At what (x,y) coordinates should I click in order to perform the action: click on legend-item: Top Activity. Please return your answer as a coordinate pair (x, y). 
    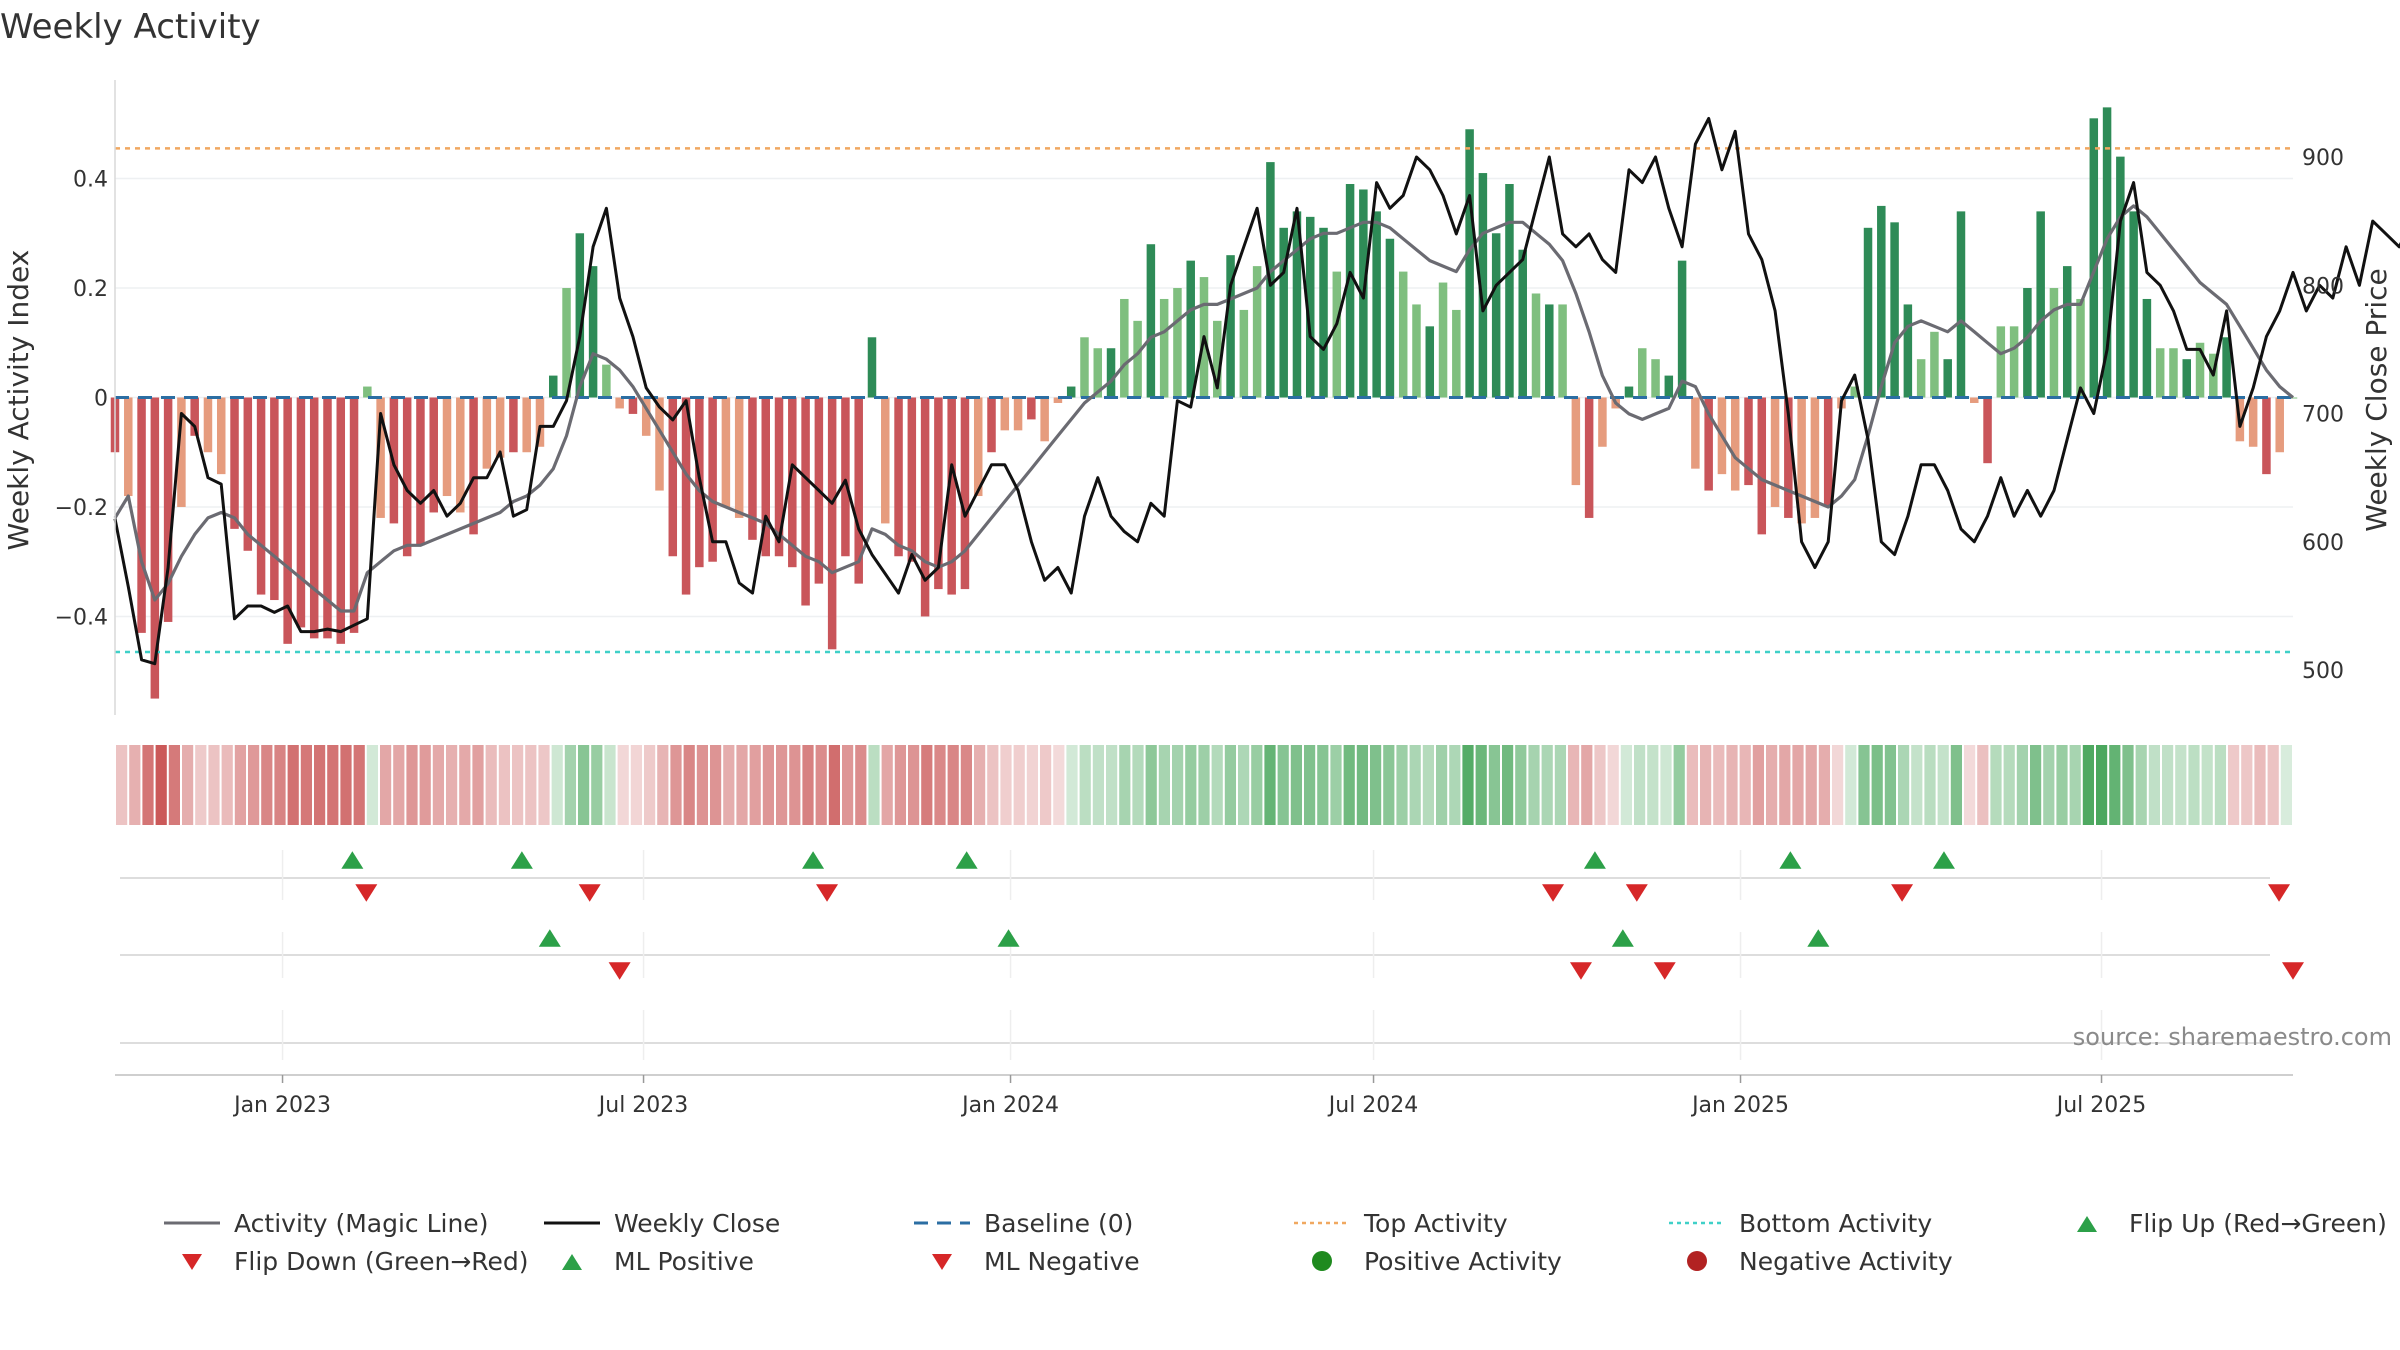
    Looking at the image, I should click on (1399, 1223).